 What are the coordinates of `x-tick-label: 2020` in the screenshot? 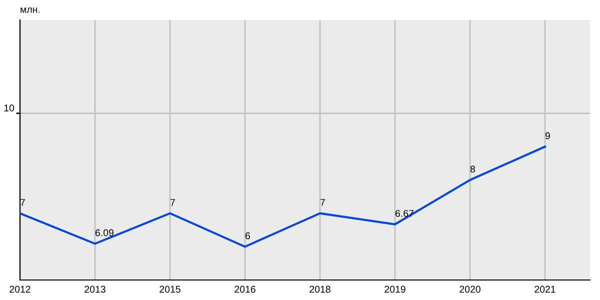 It's located at (470, 289).